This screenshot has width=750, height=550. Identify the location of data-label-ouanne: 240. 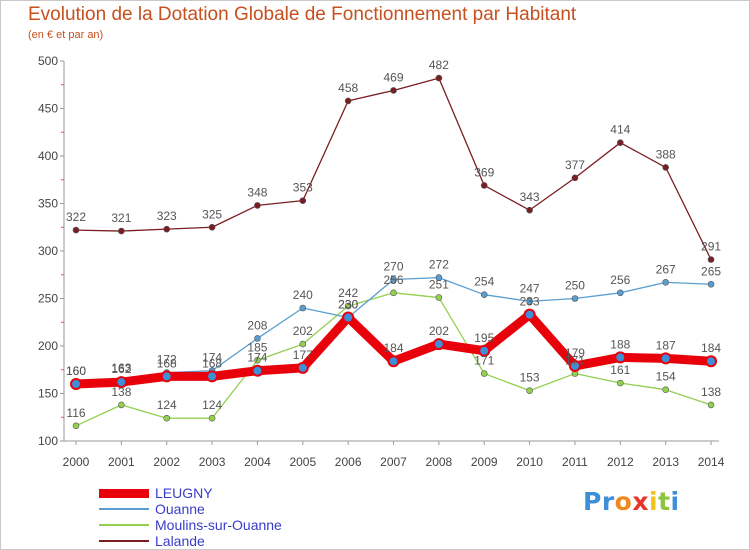
(303, 295).